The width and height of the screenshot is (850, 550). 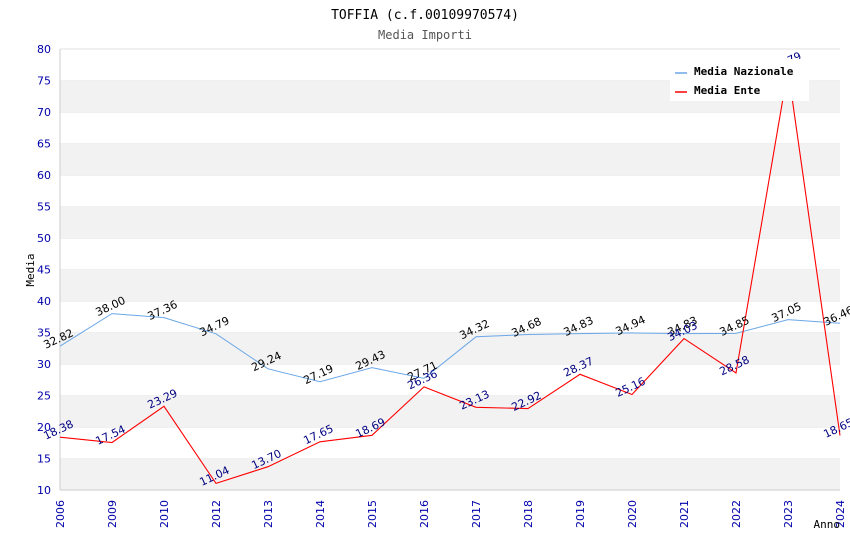 I want to click on y-tick-label: 30, so click(x=44, y=364).